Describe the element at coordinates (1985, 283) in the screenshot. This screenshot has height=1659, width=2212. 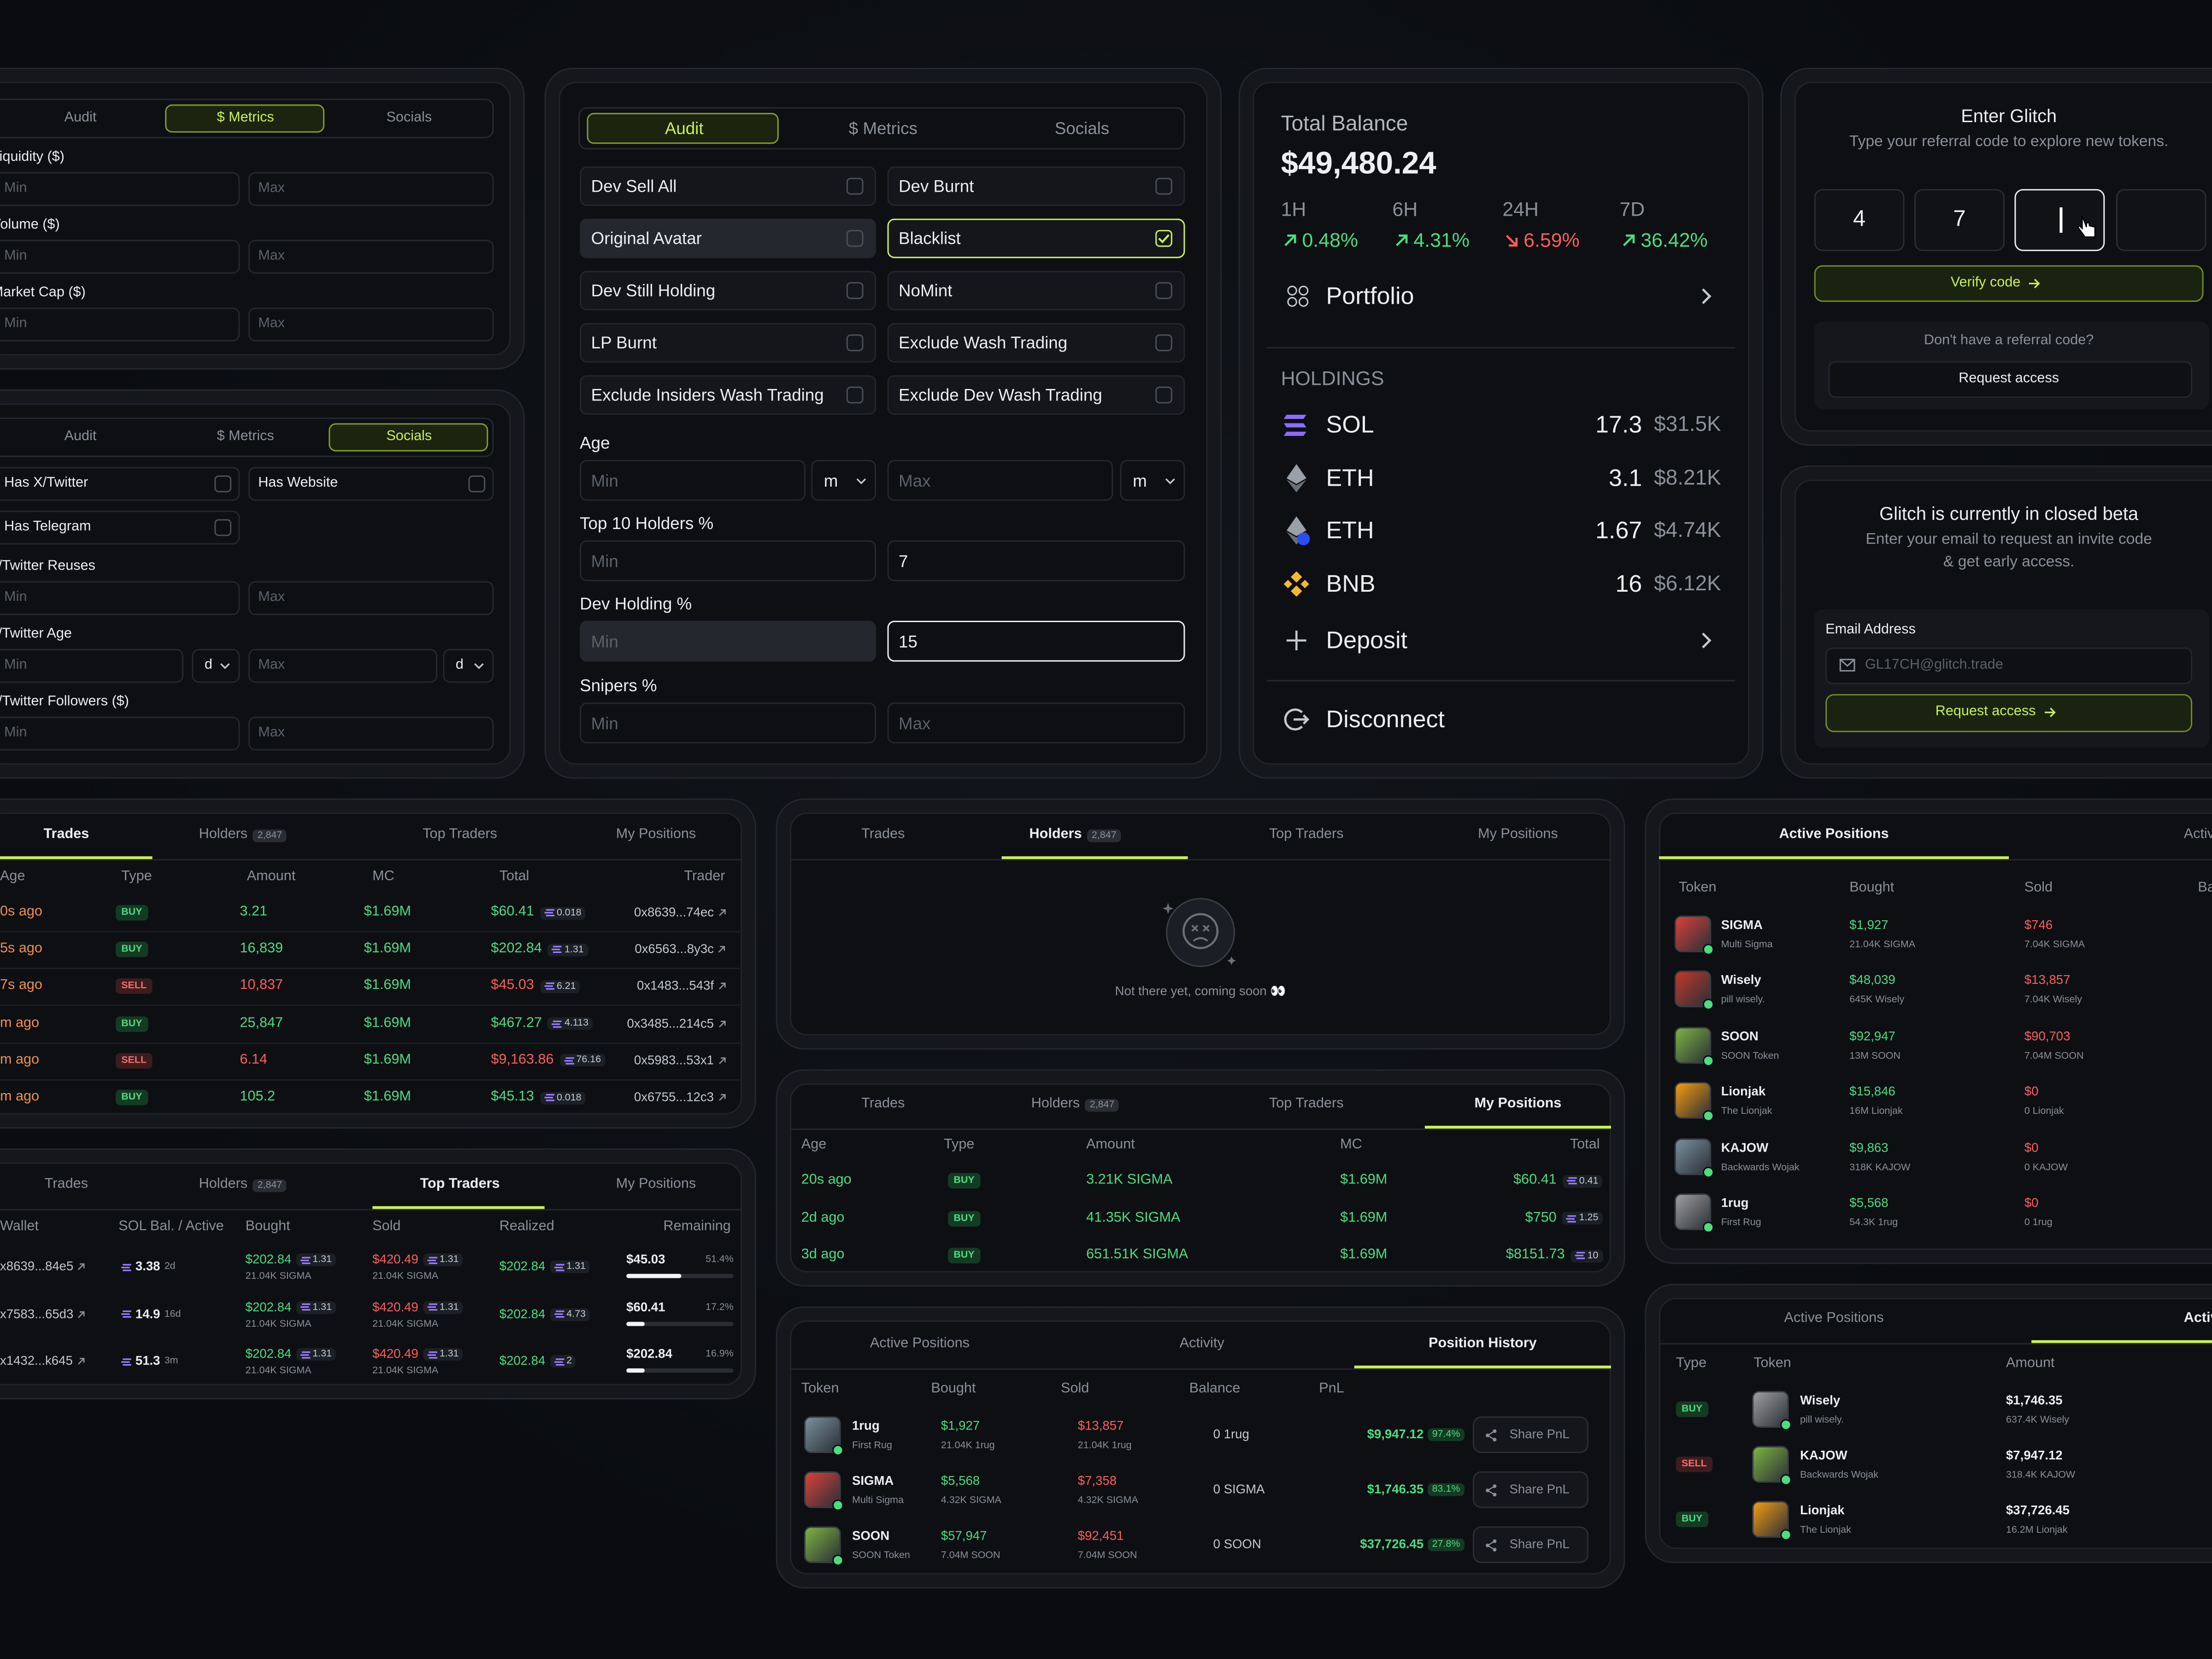
I see `label: Verify code` at that location.